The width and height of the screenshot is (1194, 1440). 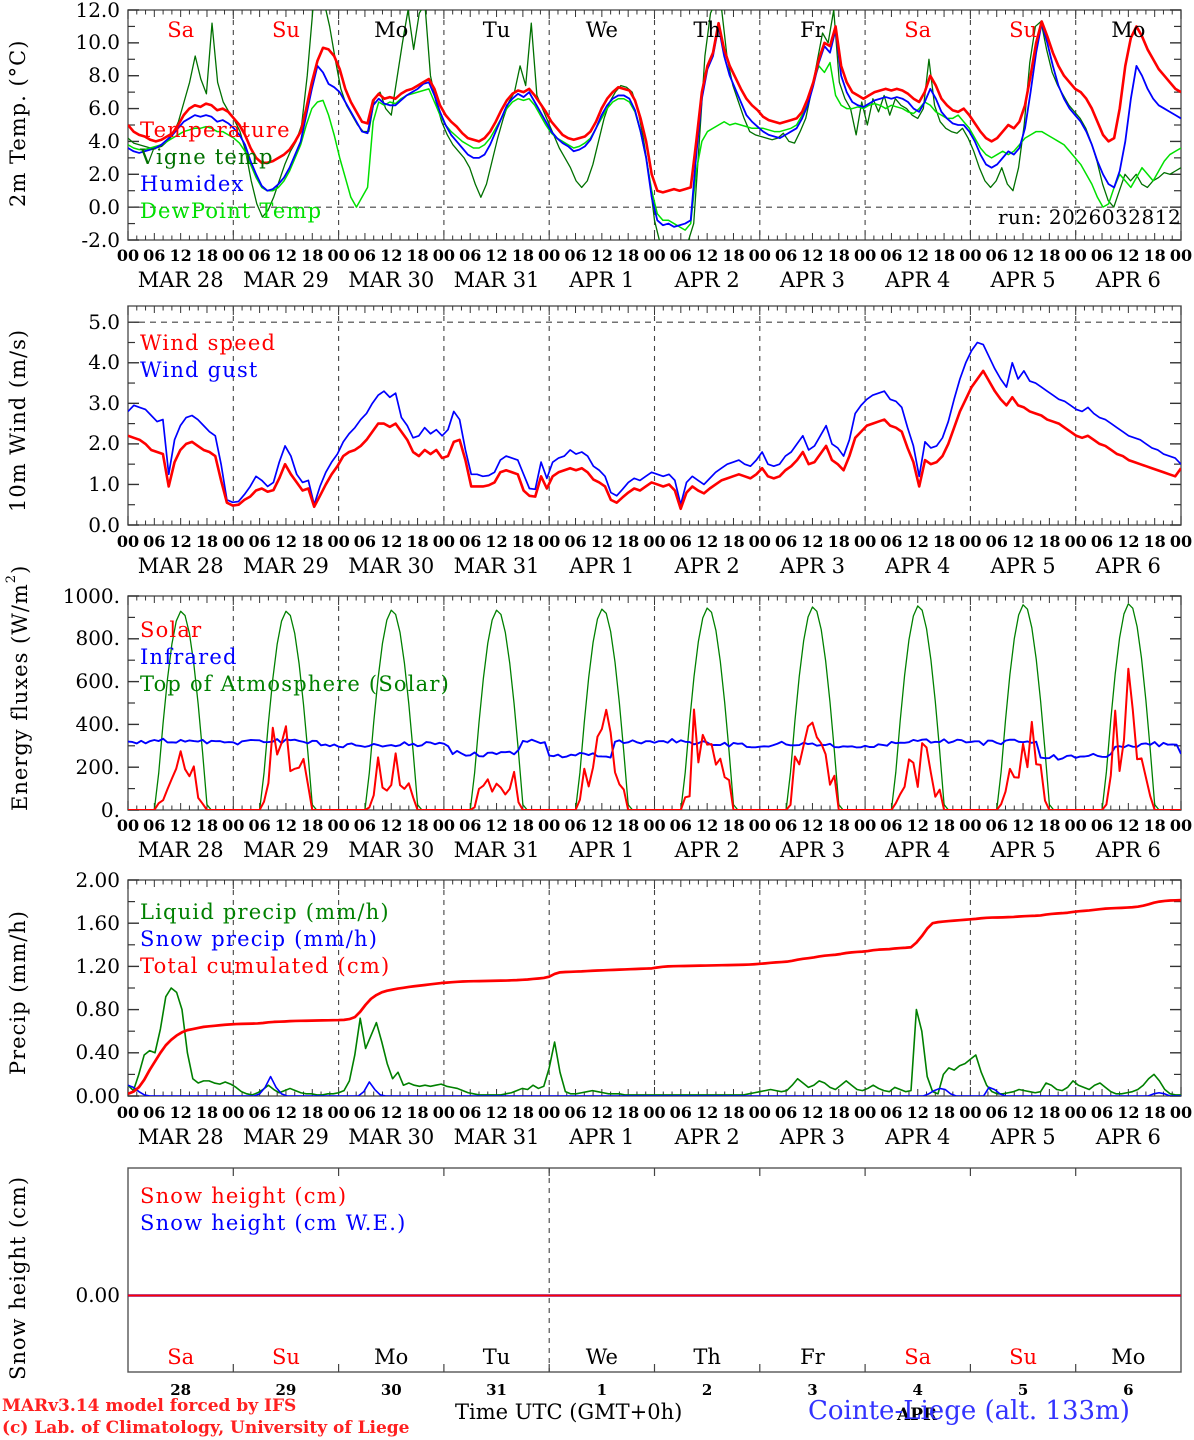 What do you see at coordinates (104, 362) in the screenshot?
I see `y-tick-label: 4.0` at bounding box center [104, 362].